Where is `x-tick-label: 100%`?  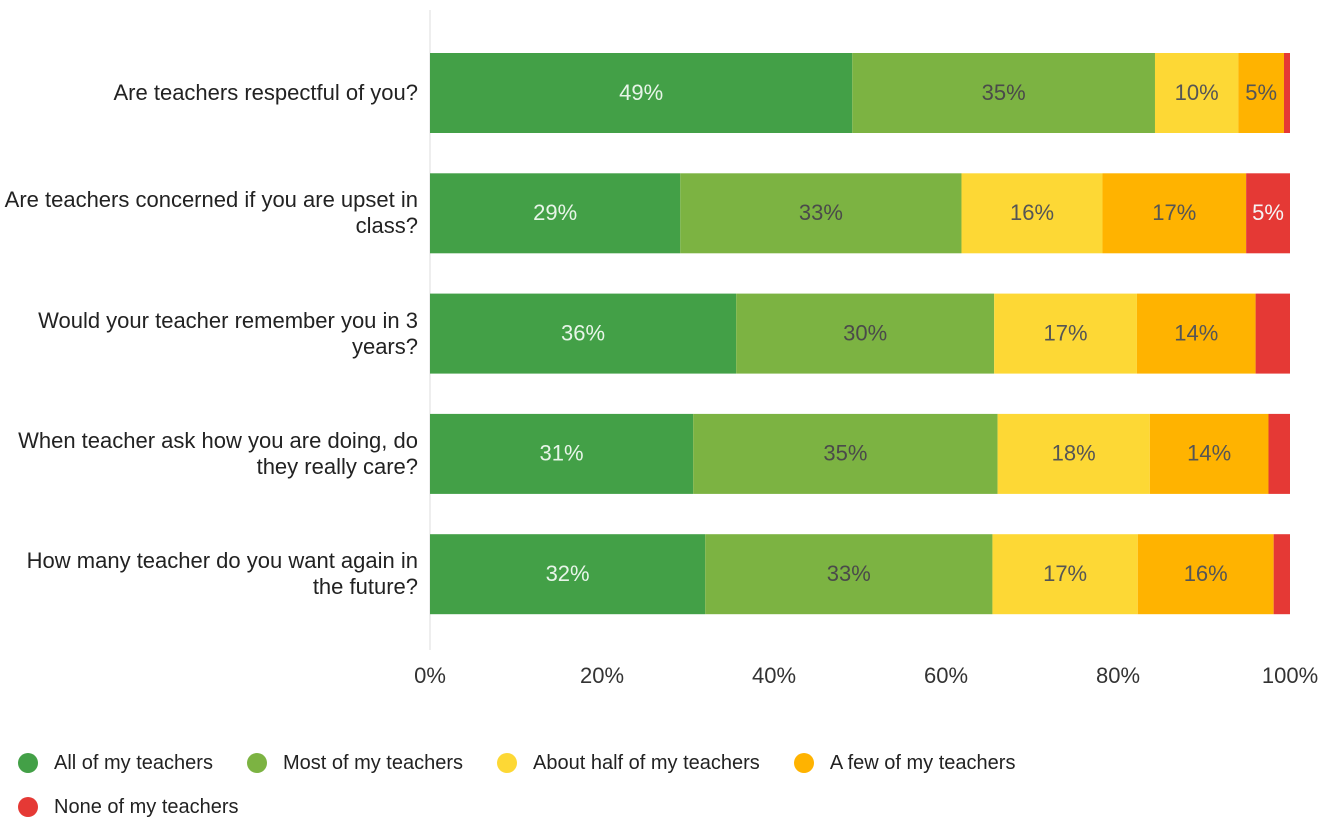 x-tick-label: 100% is located at coordinates (1290, 675).